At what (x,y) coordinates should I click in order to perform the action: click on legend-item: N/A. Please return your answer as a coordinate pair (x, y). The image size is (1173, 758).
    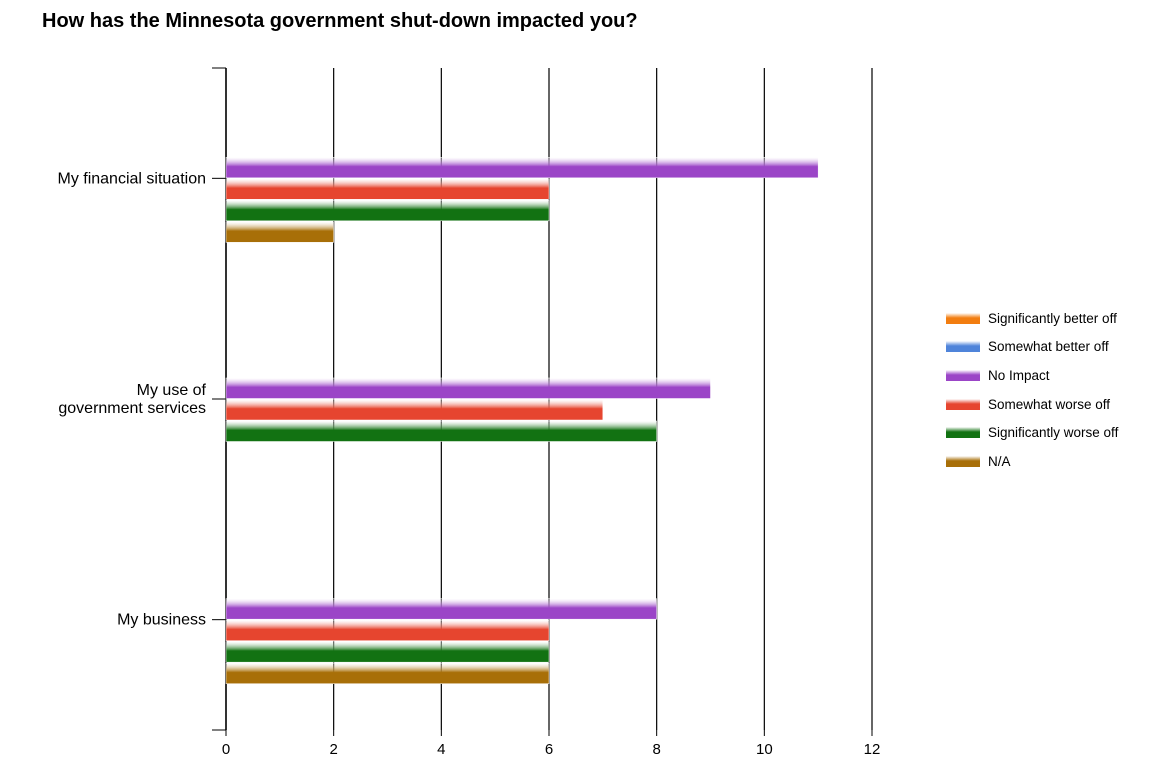
    Looking at the image, I should click on (1032, 461).